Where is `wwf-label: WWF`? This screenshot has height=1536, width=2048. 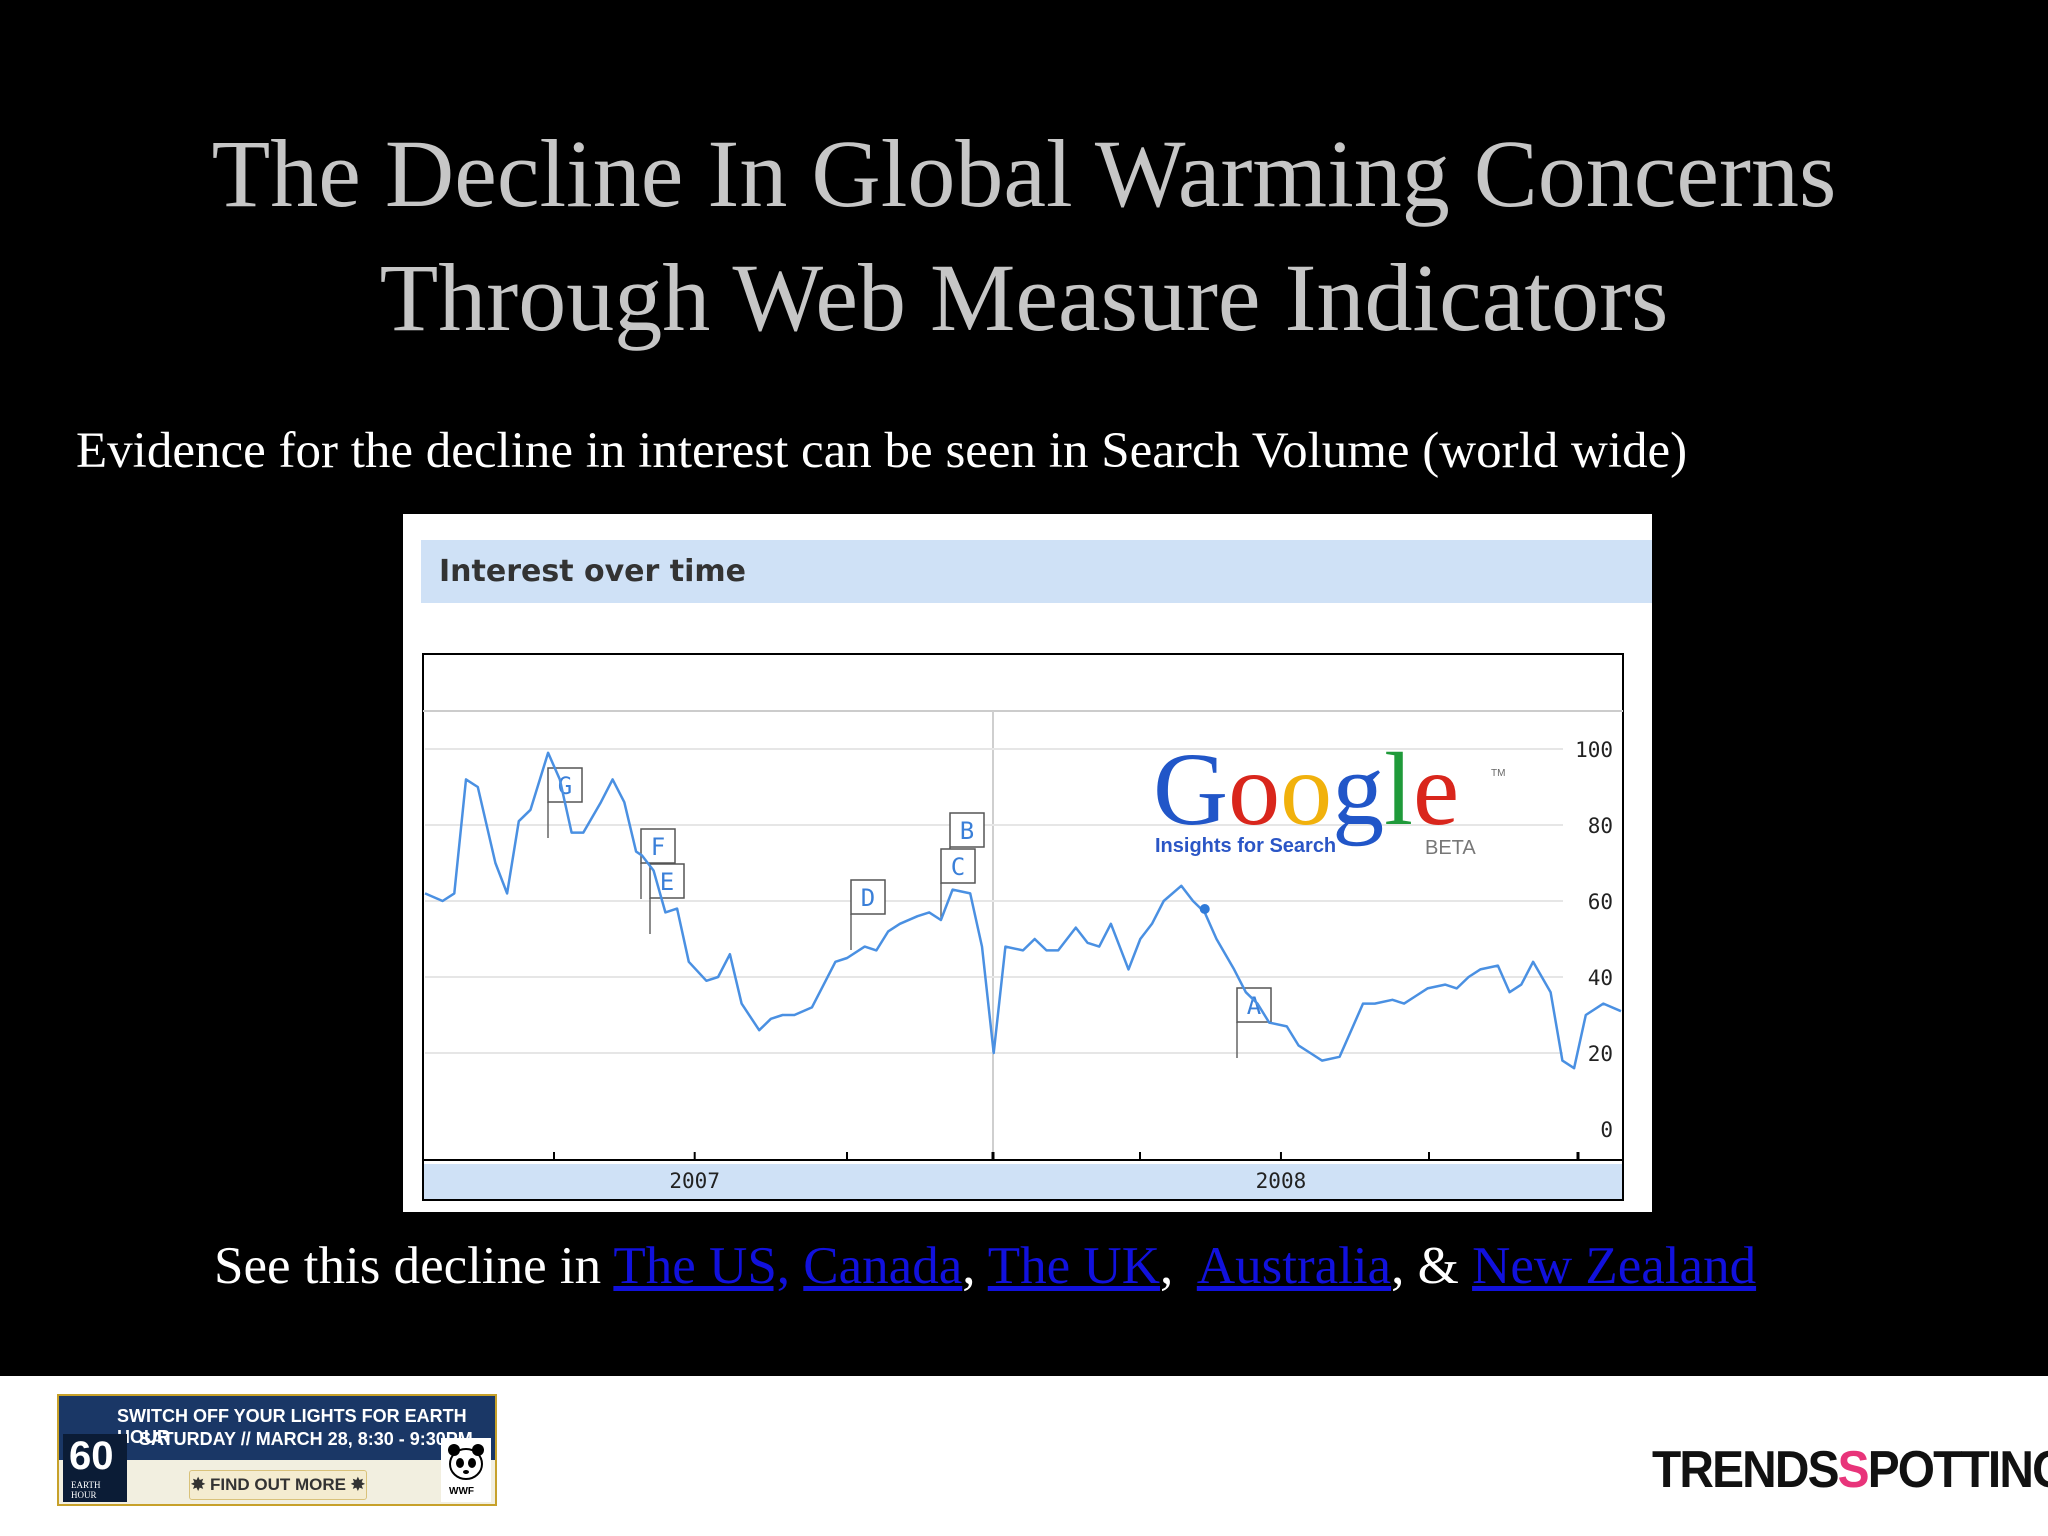 wwf-label: WWF is located at coordinates (461, 1491).